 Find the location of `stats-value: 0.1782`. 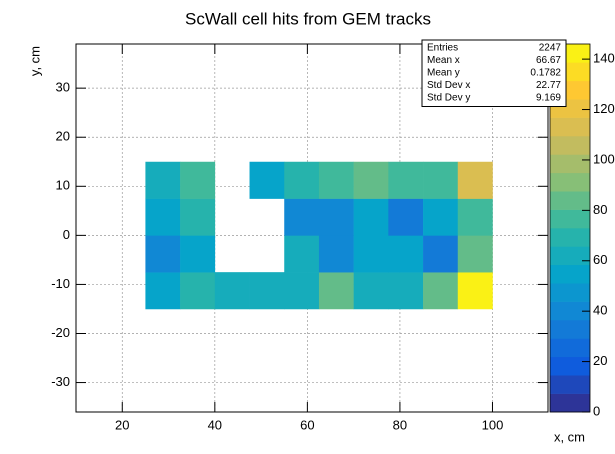

stats-value: 0.1782 is located at coordinates (545, 73).